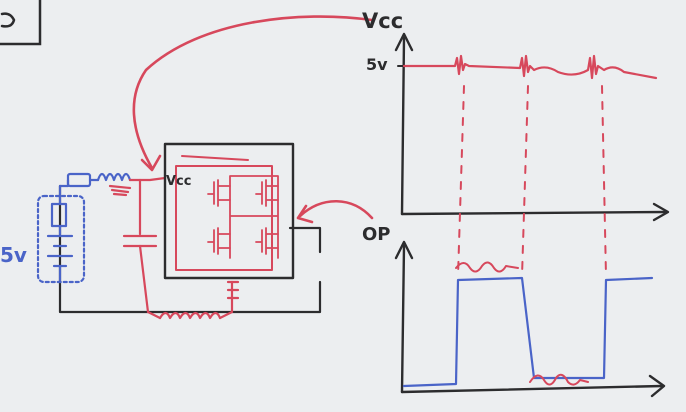  Describe the element at coordinates (487, 267) in the screenshot. I see `op-high-ripple` at that location.